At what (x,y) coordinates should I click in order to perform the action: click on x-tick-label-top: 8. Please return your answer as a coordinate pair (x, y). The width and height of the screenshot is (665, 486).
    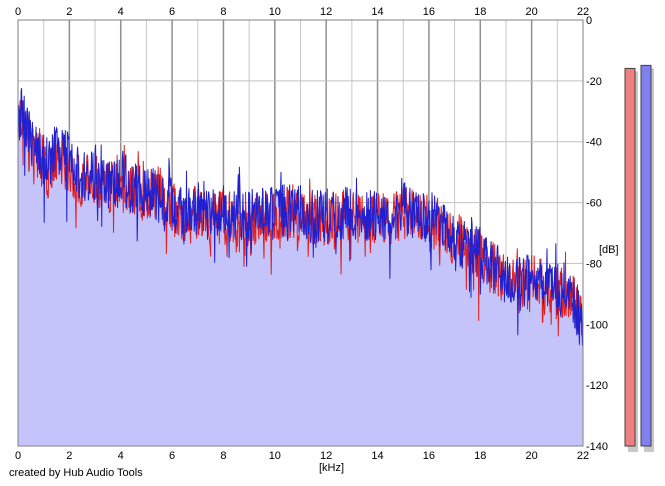
    Looking at the image, I should click on (223, 12).